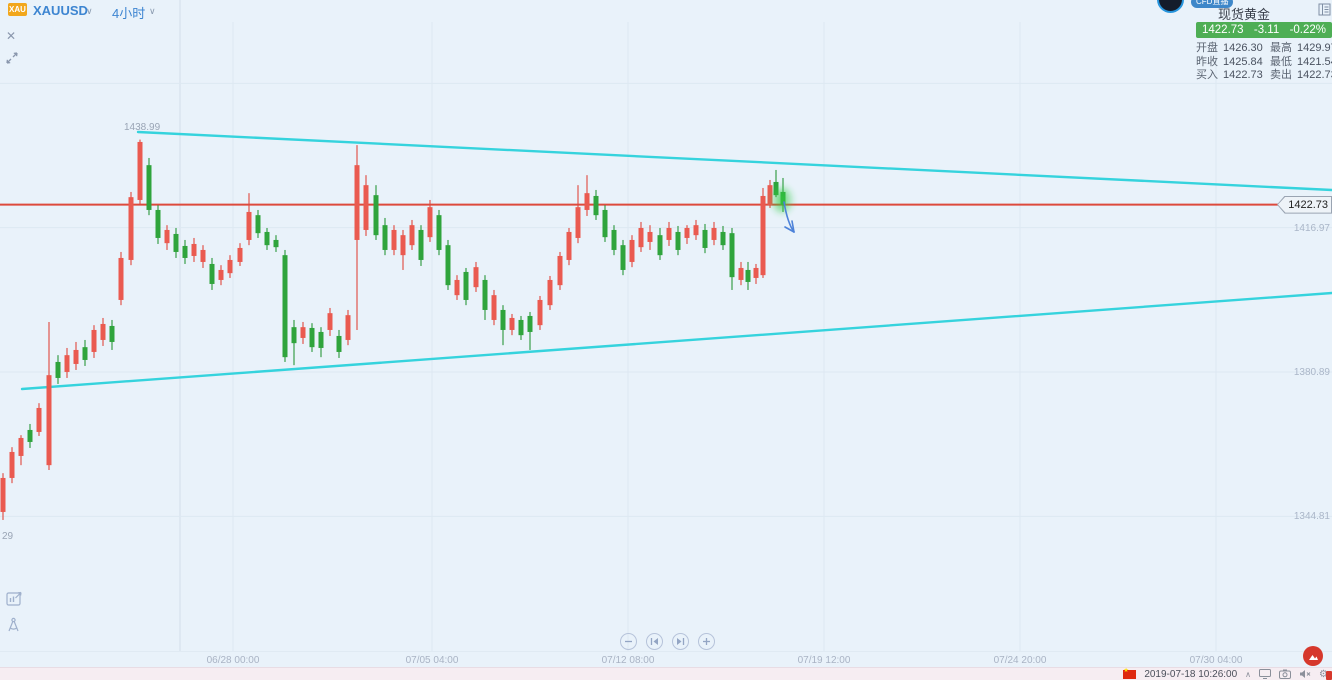 This screenshot has height=680, width=1332. Describe the element at coordinates (1314, 61) in the screenshot. I see `quote-stat-val: 1421.54` at that location.